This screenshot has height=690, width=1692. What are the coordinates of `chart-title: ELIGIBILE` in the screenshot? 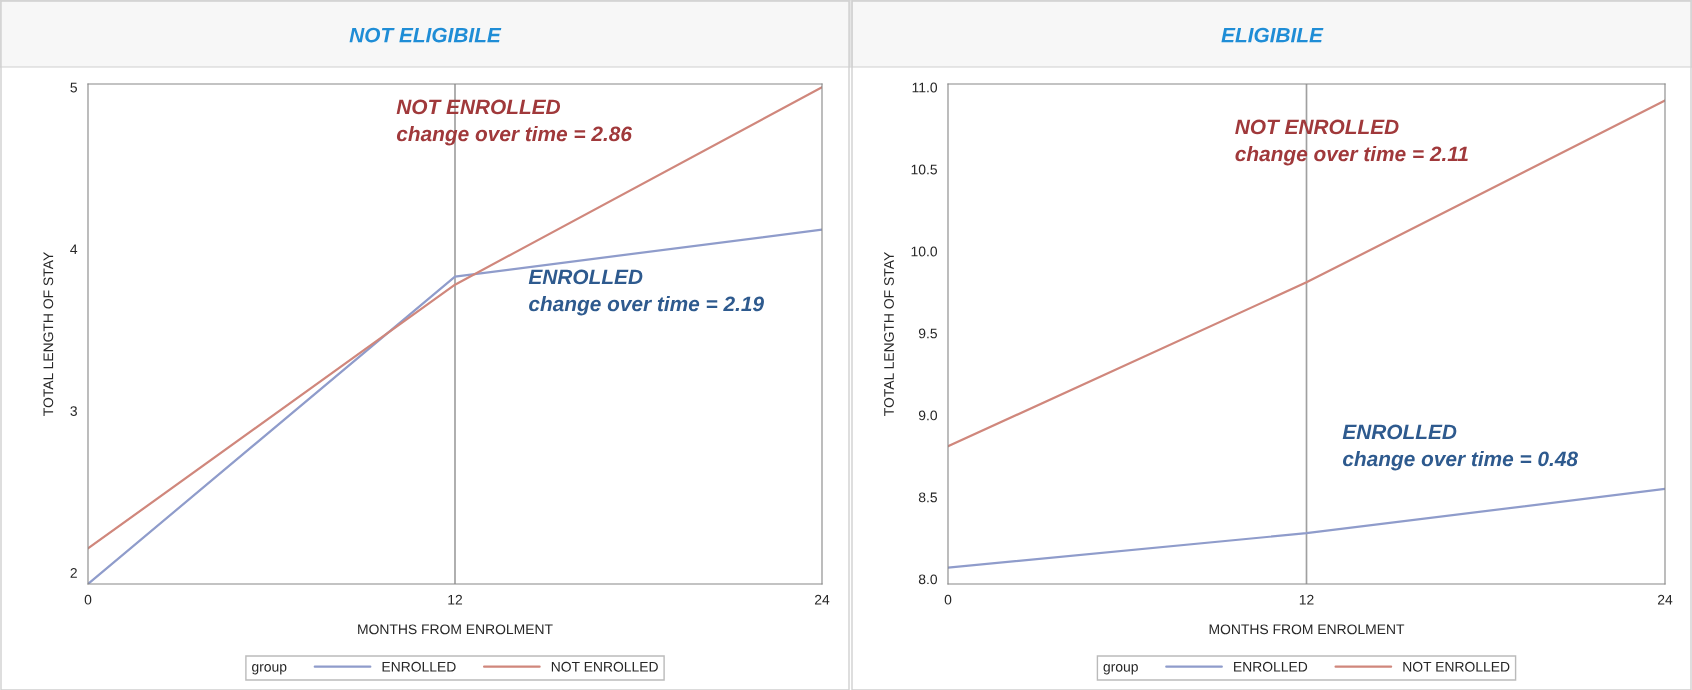 It's located at (1272, 35).